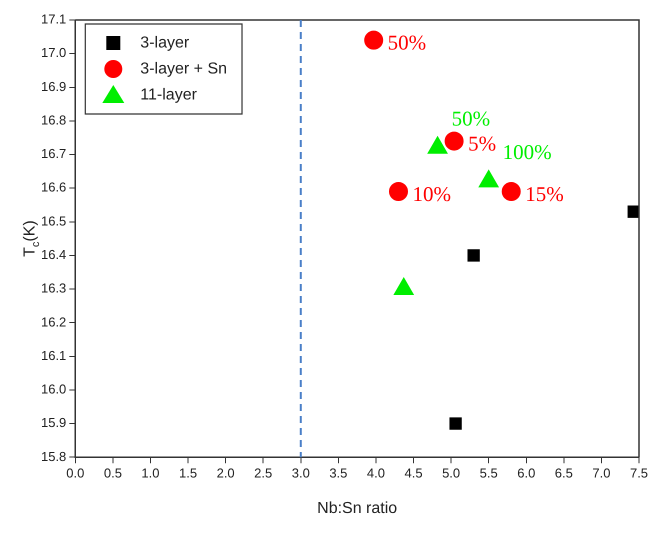 The width and height of the screenshot is (667, 534). Describe the element at coordinates (53, 19) in the screenshot. I see `y-tick-label: 17.1` at that location.